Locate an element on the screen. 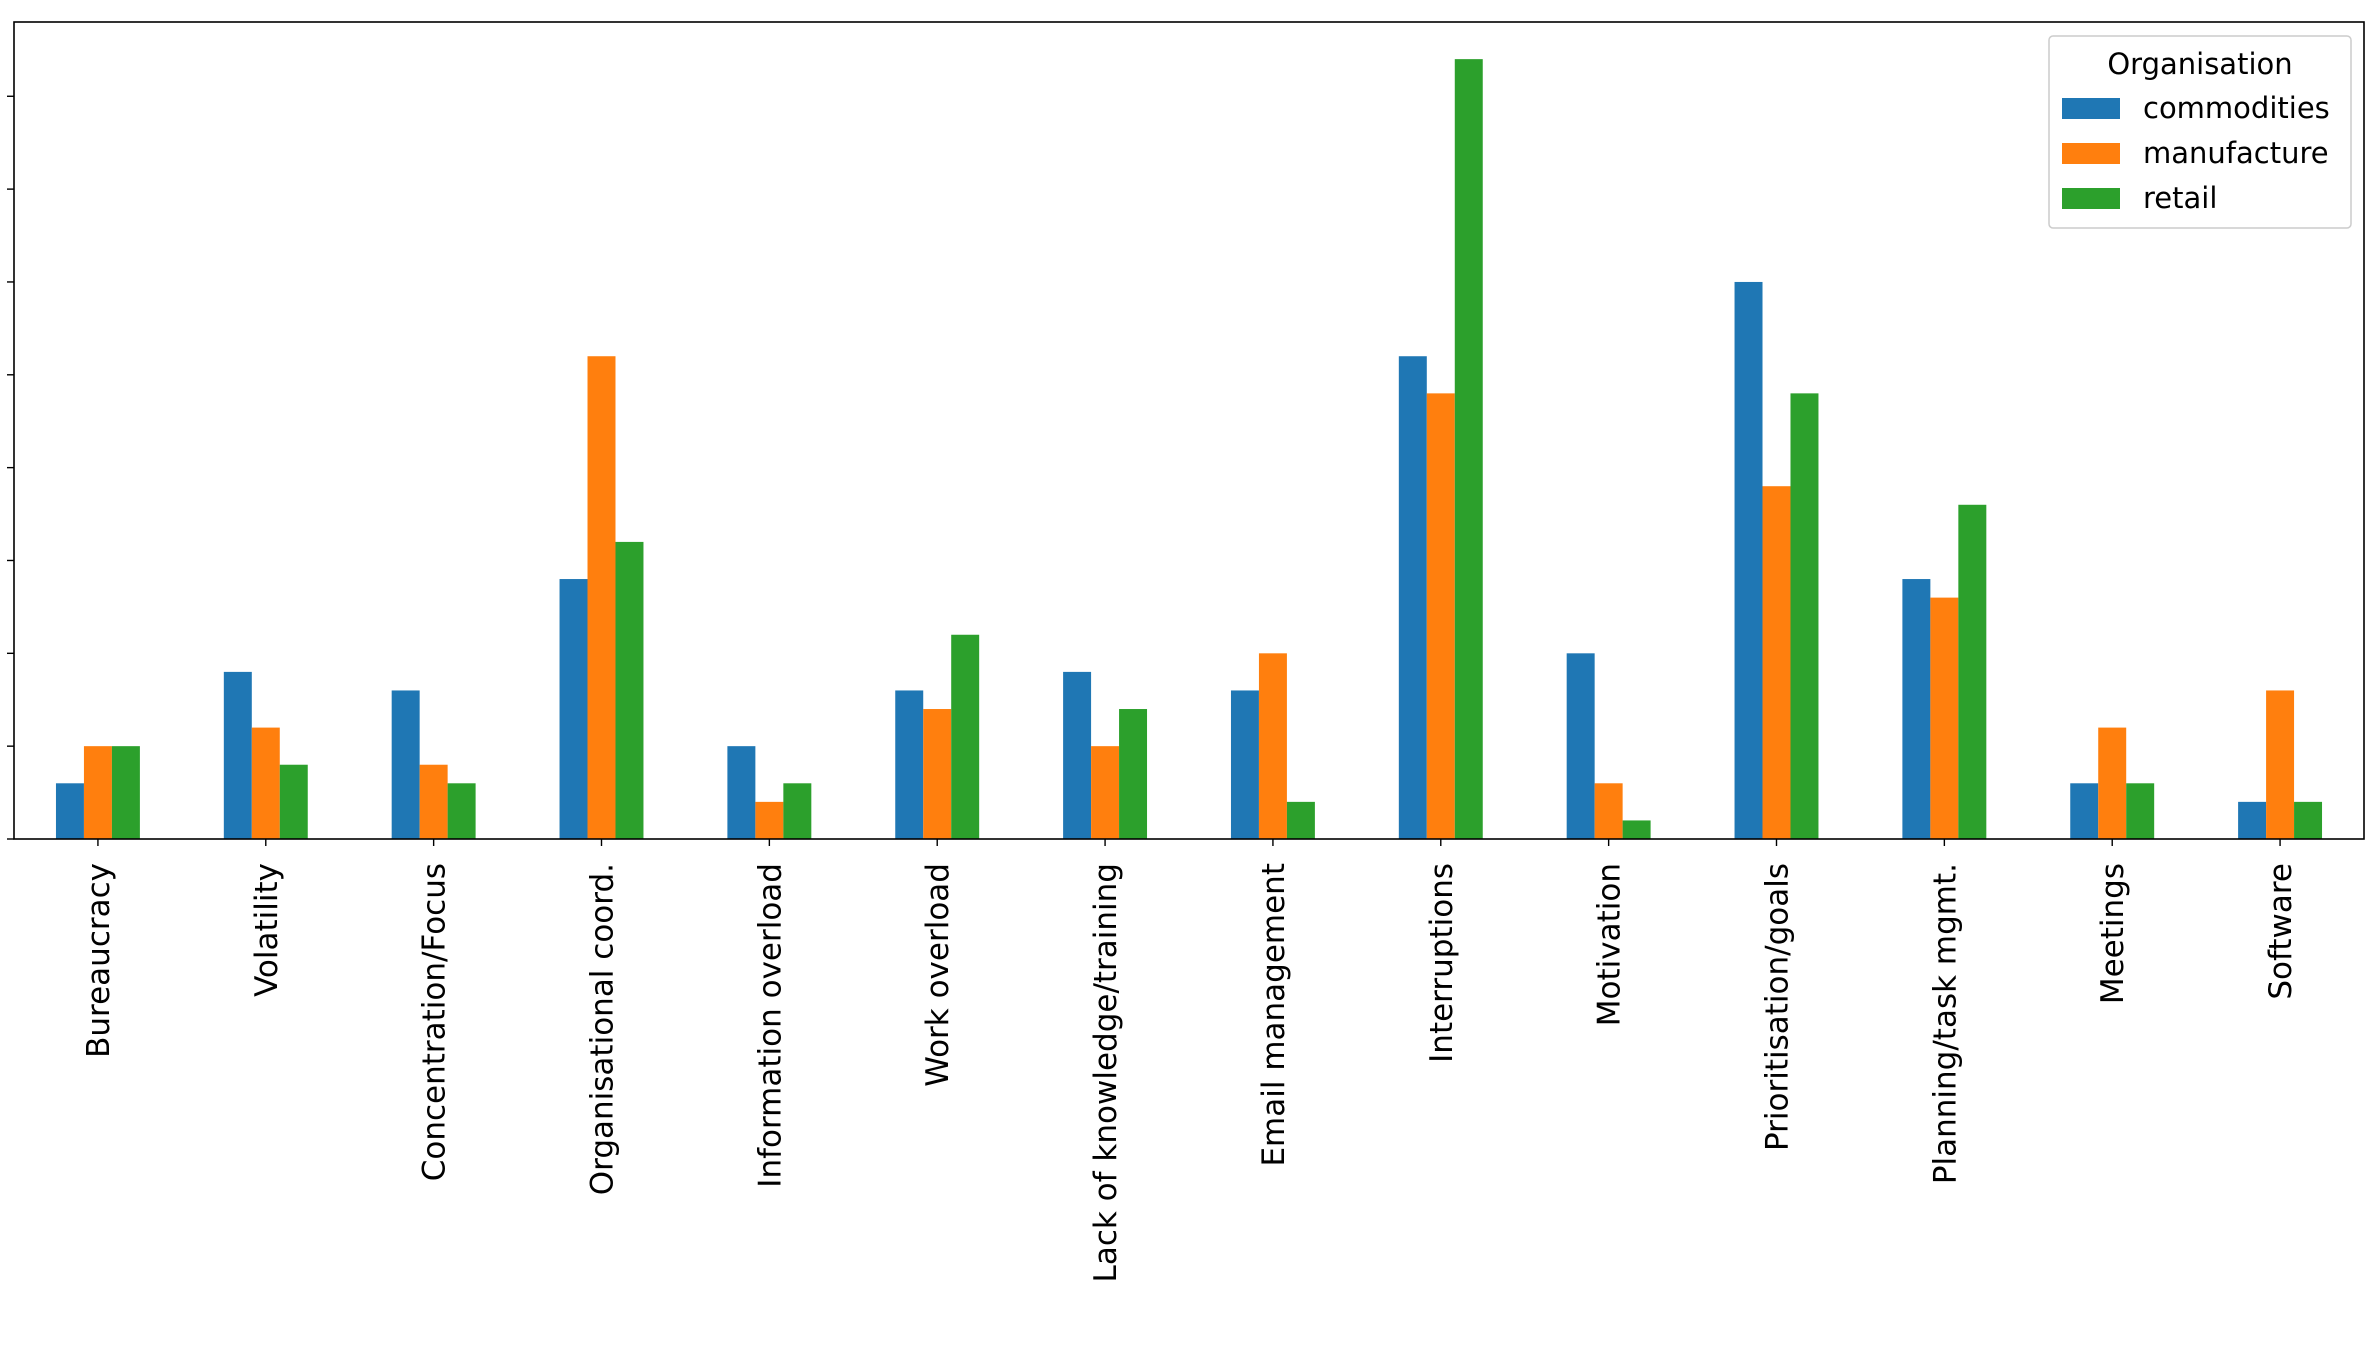 The height and width of the screenshot is (1360, 2376). legend-label-retail: retail is located at coordinates (2180, 198).